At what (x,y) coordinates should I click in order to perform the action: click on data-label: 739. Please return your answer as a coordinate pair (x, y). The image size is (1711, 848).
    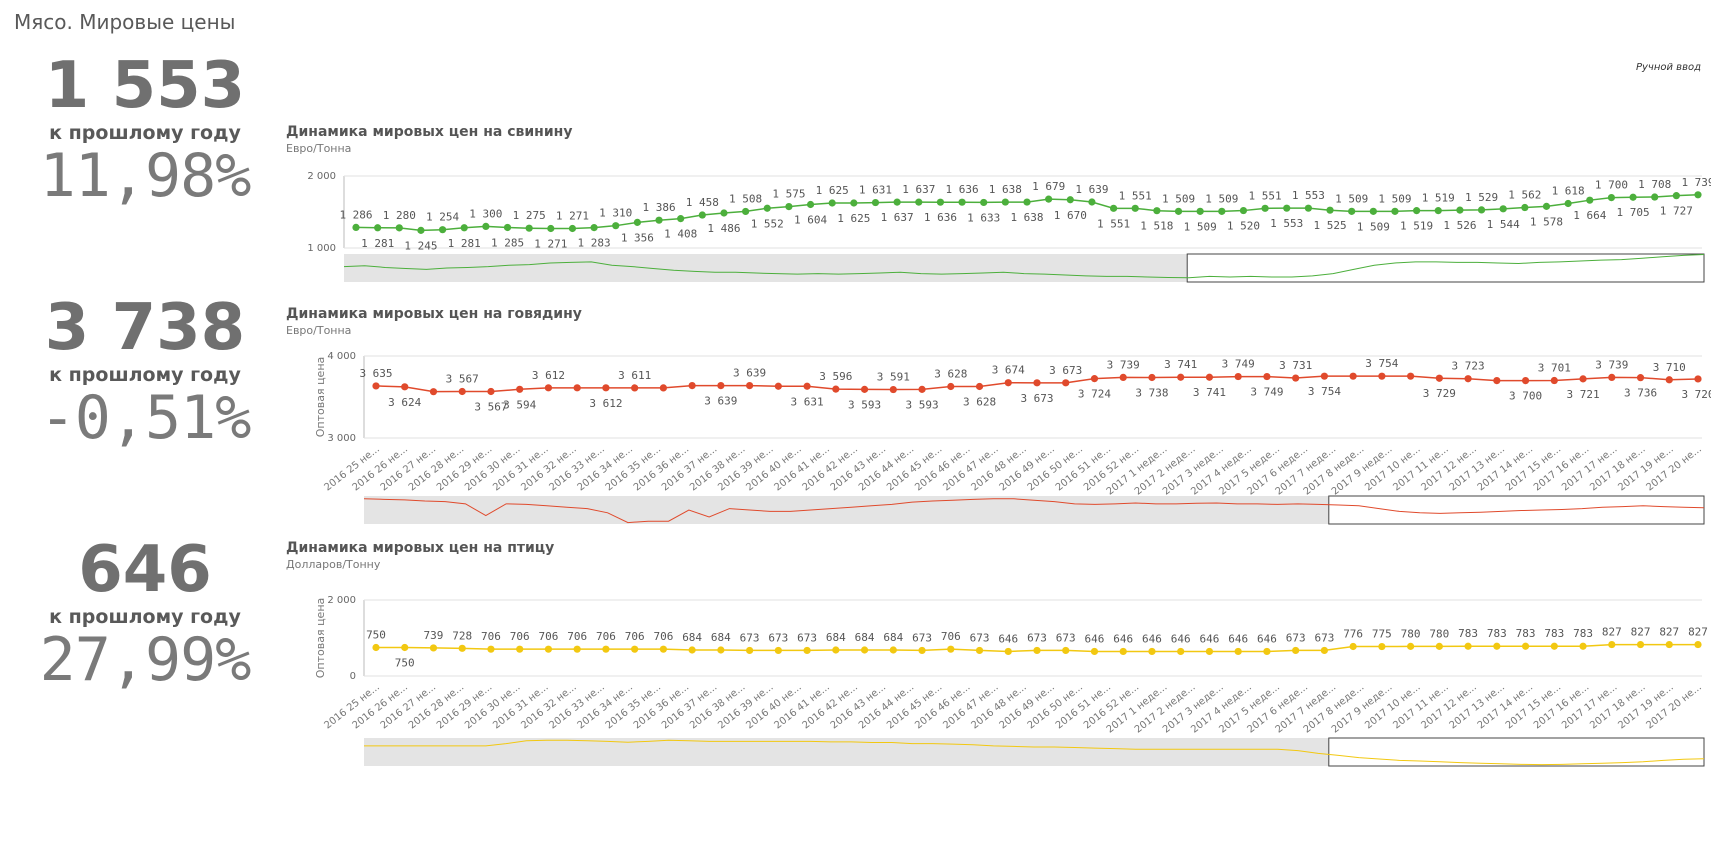
    Looking at the image, I should click on (434, 635).